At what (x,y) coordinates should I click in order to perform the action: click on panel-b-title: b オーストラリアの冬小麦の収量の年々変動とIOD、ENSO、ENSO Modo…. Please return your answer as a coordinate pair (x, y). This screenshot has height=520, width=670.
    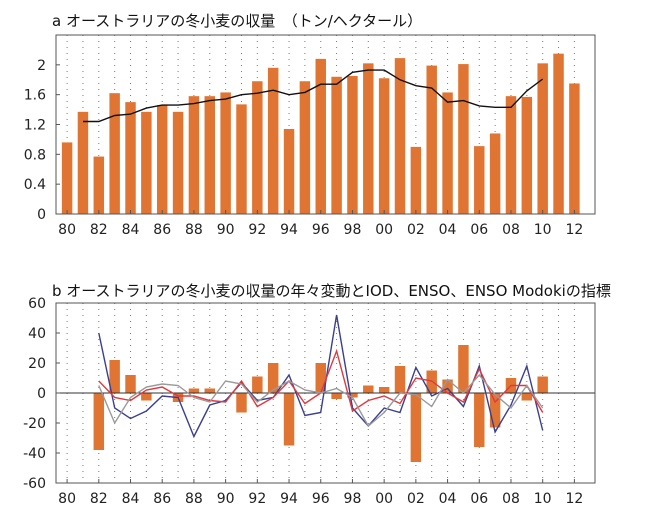
    Looking at the image, I should click on (331, 291).